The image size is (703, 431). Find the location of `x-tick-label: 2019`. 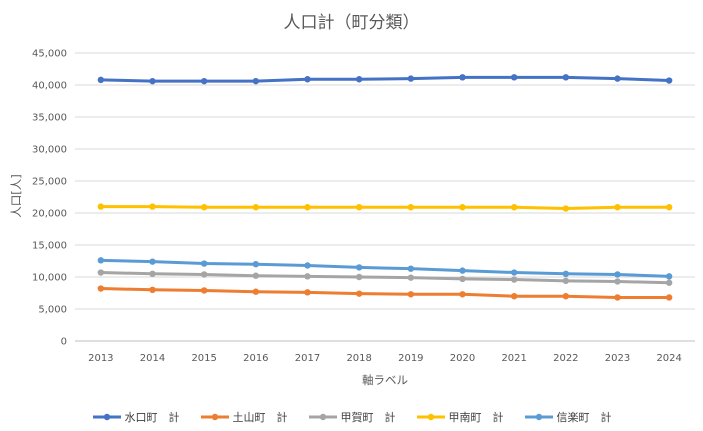

x-tick-label: 2019 is located at coordinates (410, 358).